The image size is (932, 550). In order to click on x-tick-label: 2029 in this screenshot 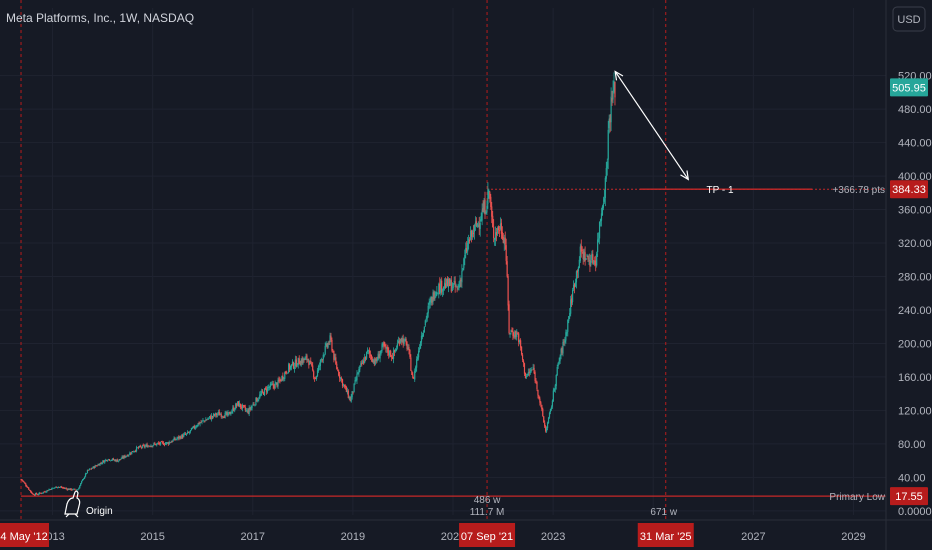, I will do `click(853, 537)`.